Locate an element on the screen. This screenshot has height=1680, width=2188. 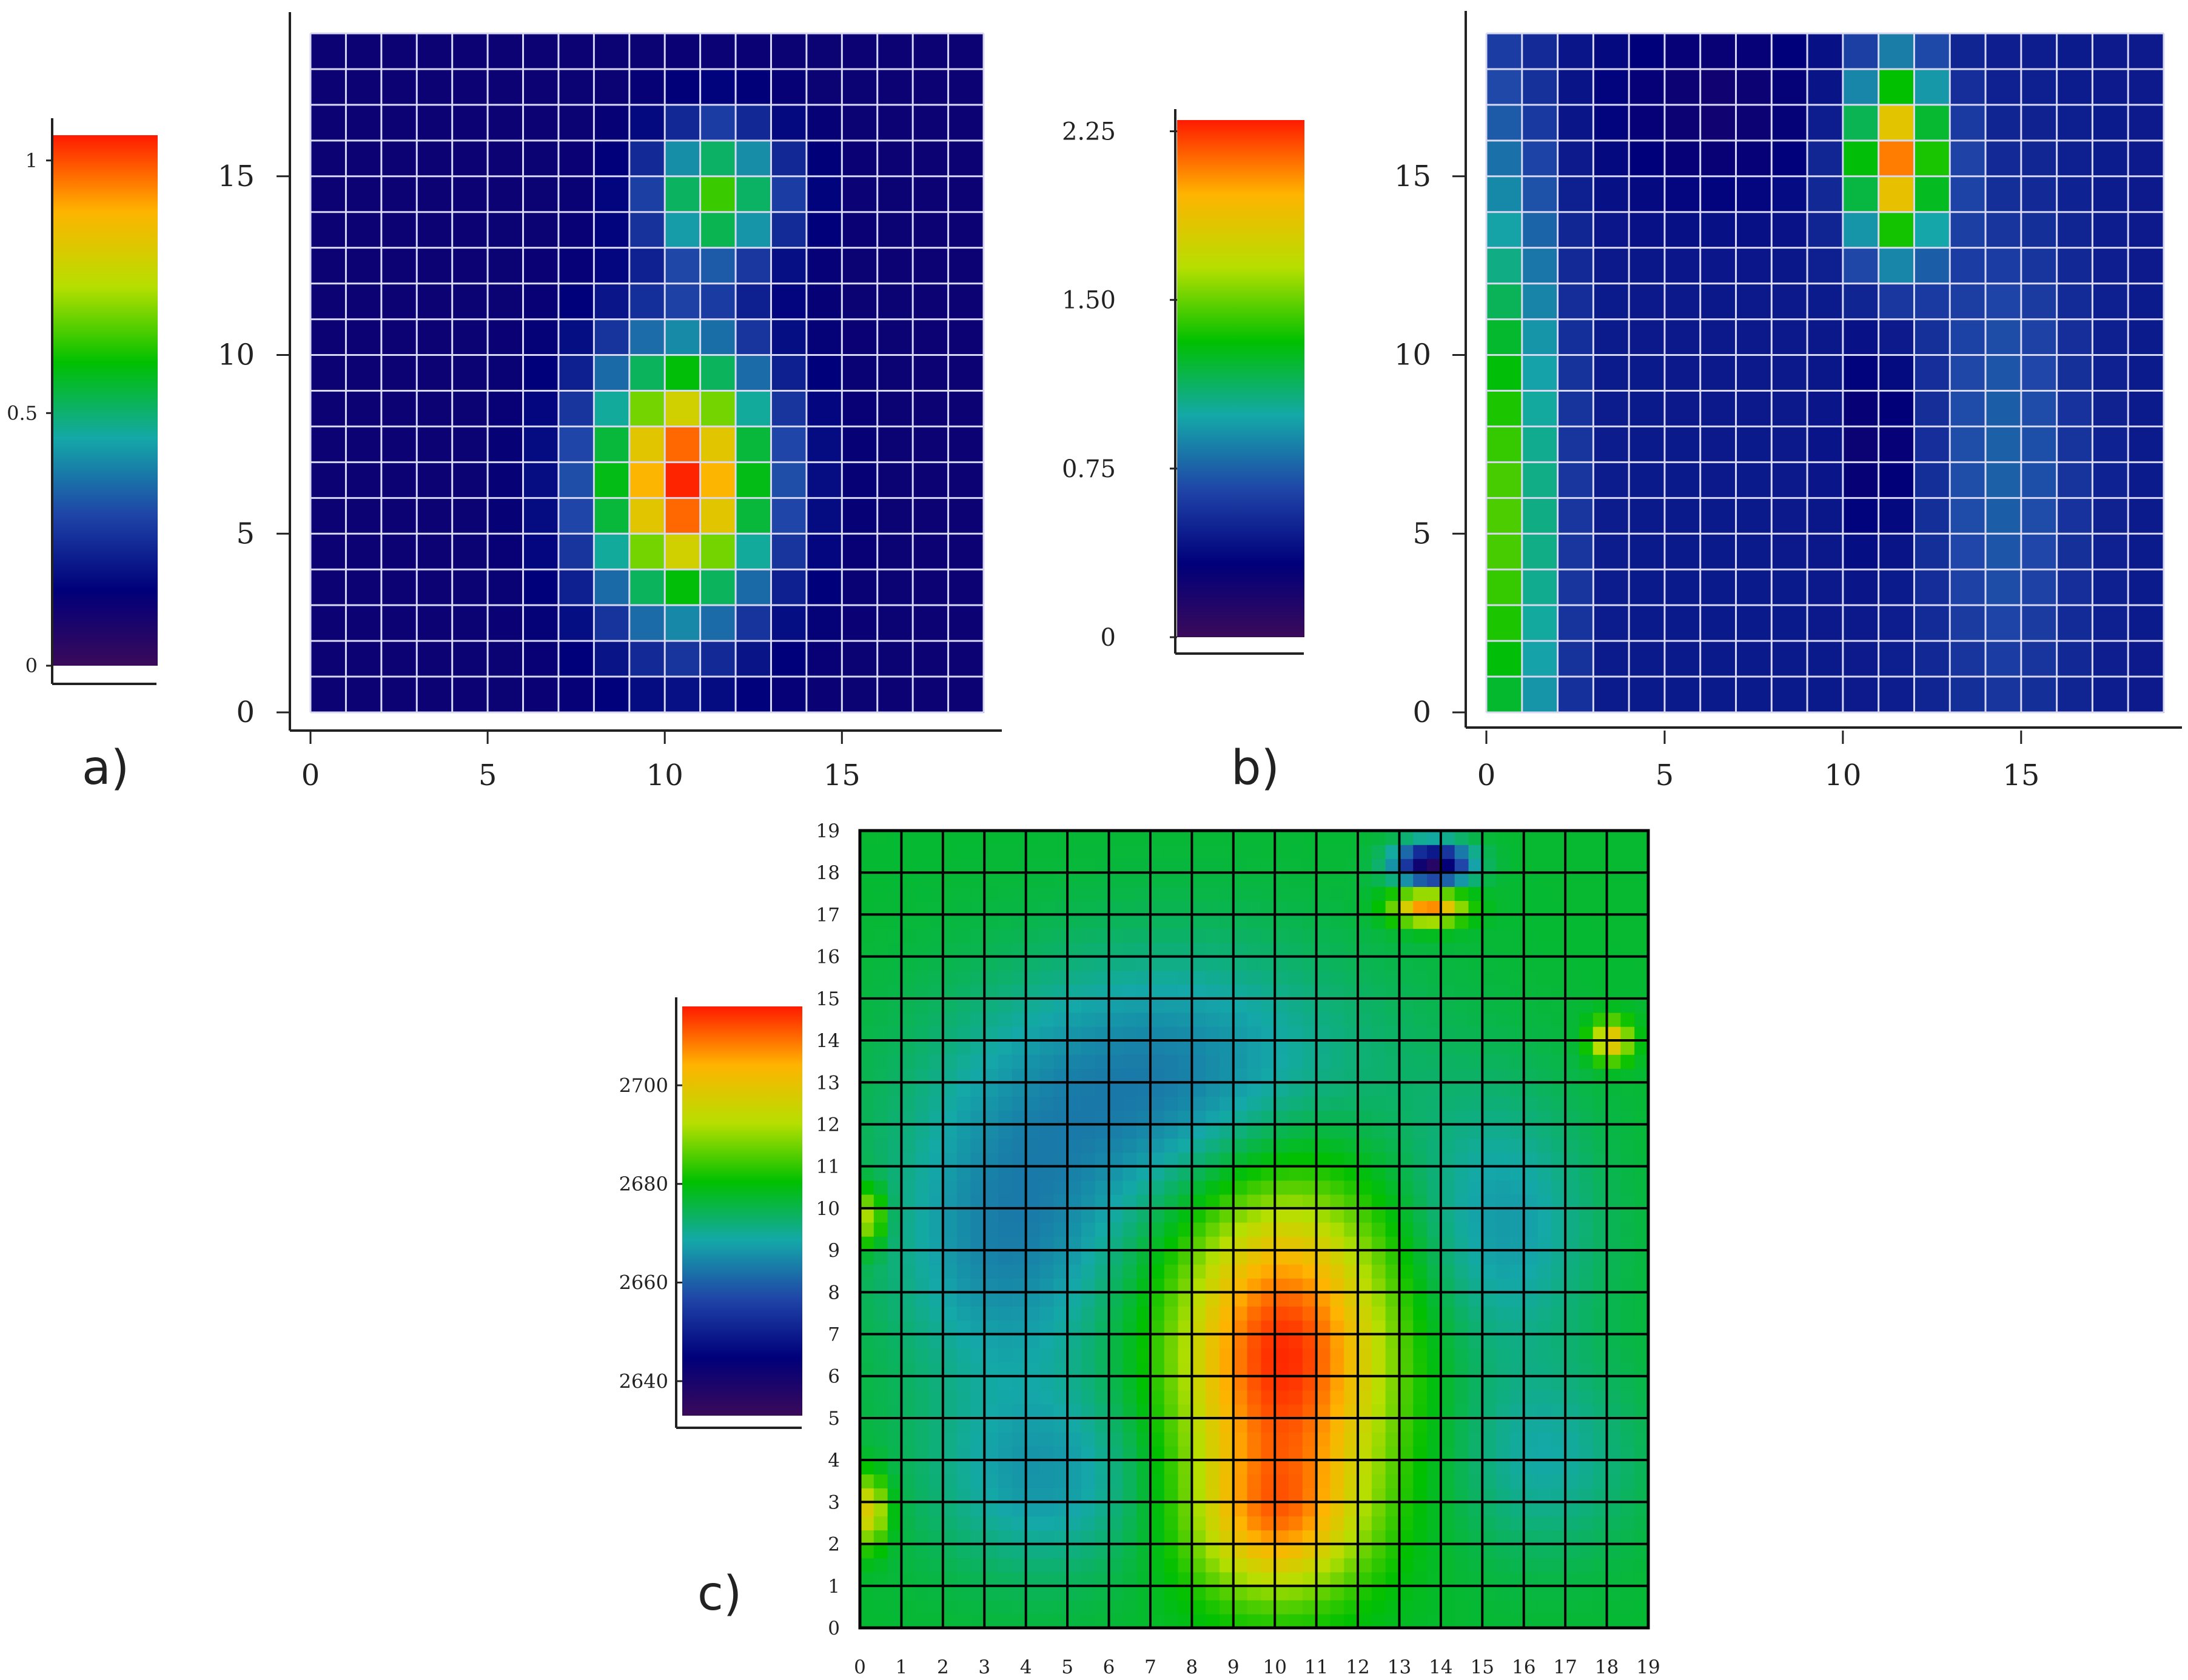
panel-c-x-tick-label: 18 is located at coordinates (1607, 1667).